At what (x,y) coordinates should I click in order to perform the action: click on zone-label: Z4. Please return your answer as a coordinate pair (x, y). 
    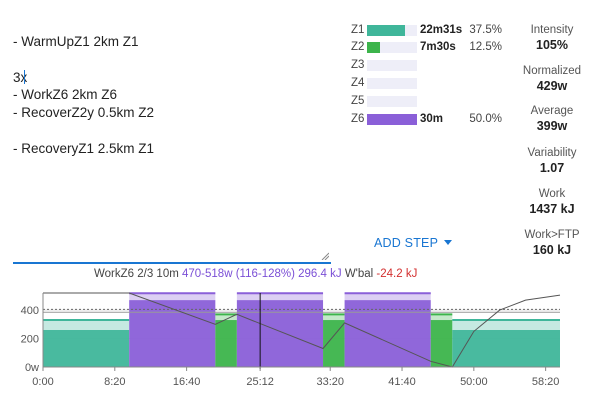
    Looking at the image, I should click on (358, 83).